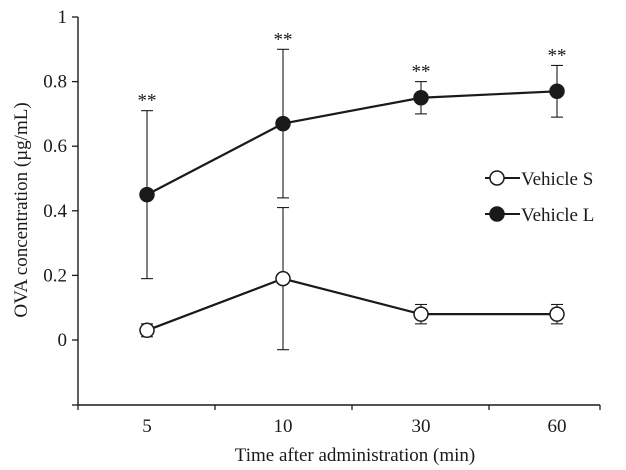 The height and width of the screenshot is (470, 626). I want to click on legend-open-circle-marker, so click(497, 178).